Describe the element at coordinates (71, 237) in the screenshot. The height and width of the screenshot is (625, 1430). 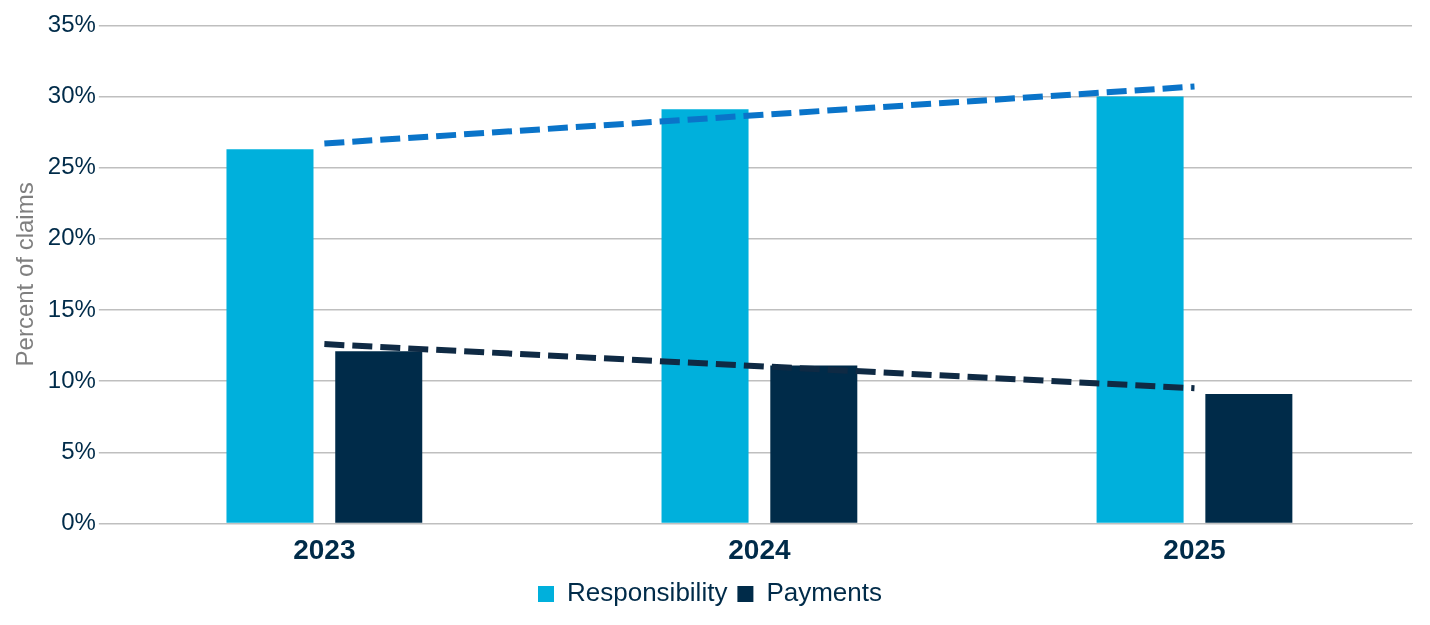
I see `y-tick-label: 20%` at that location.